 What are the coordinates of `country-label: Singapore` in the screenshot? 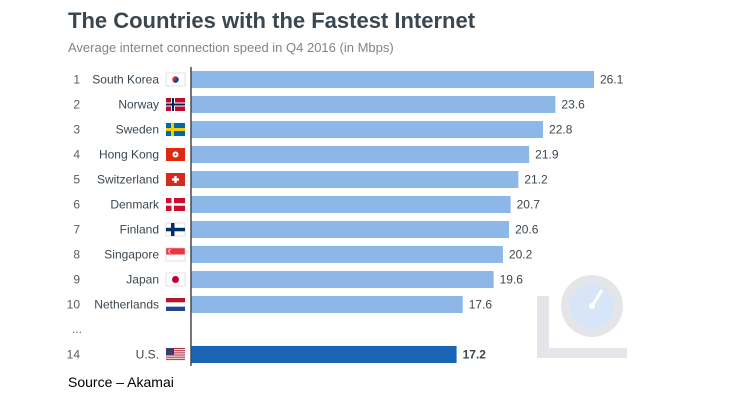 It's located at (131, 255).